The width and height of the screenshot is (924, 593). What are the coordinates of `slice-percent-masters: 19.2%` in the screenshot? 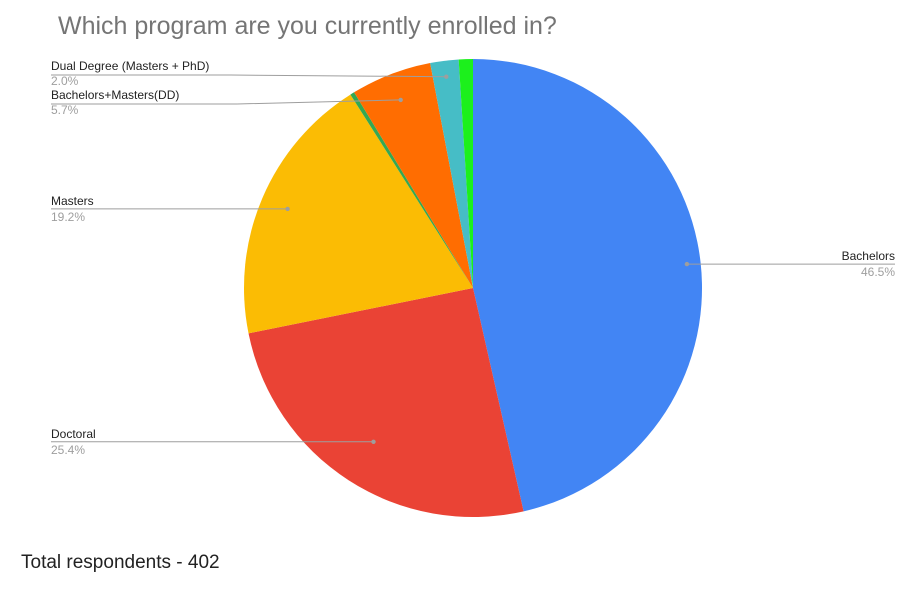 It's located at (68, 217).